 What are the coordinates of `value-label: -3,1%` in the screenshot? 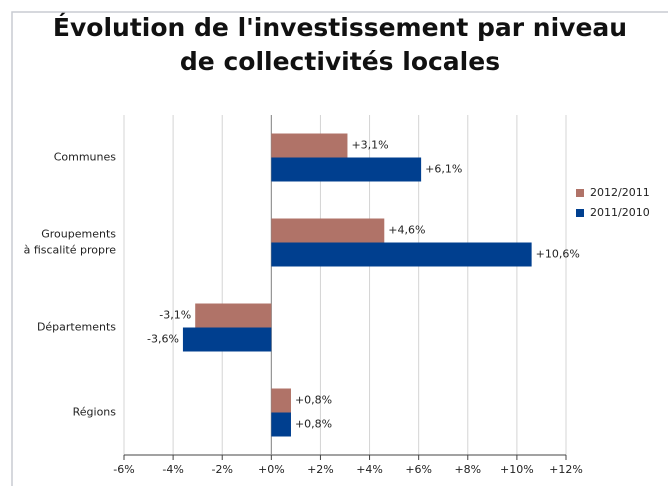 It's located at (175, 315).